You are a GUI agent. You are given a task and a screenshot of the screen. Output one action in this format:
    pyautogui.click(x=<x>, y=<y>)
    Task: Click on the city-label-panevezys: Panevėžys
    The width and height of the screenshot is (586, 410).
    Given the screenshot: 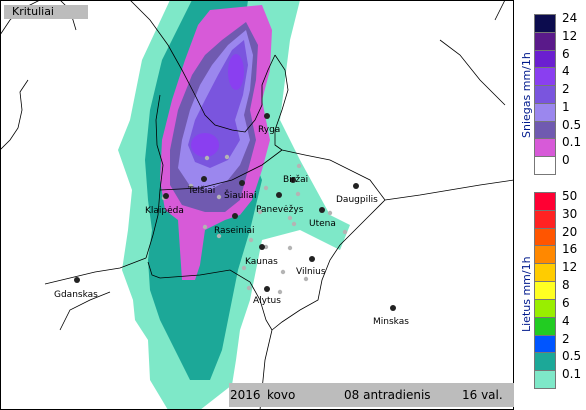 What is the action you would take?
    pyautogui.click(x=280, y=210)
    